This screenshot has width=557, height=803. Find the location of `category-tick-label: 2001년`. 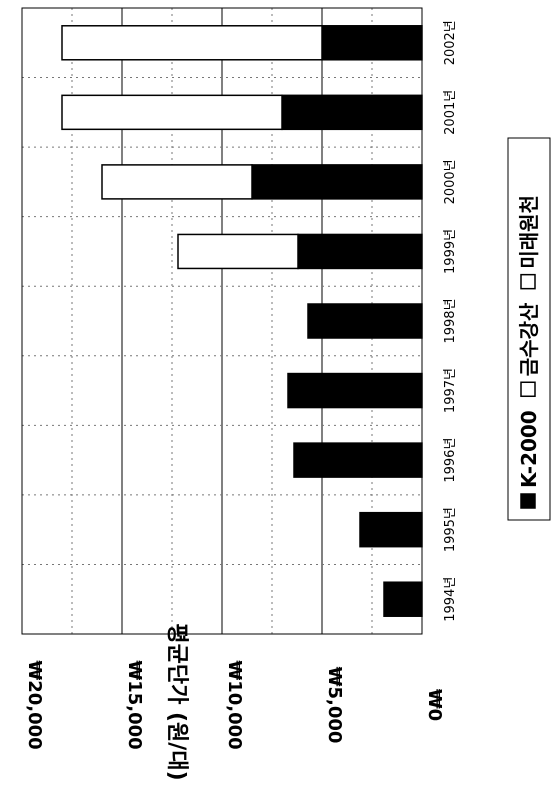

category-tick-label: 2001년 is located at coordinates (450, 112).